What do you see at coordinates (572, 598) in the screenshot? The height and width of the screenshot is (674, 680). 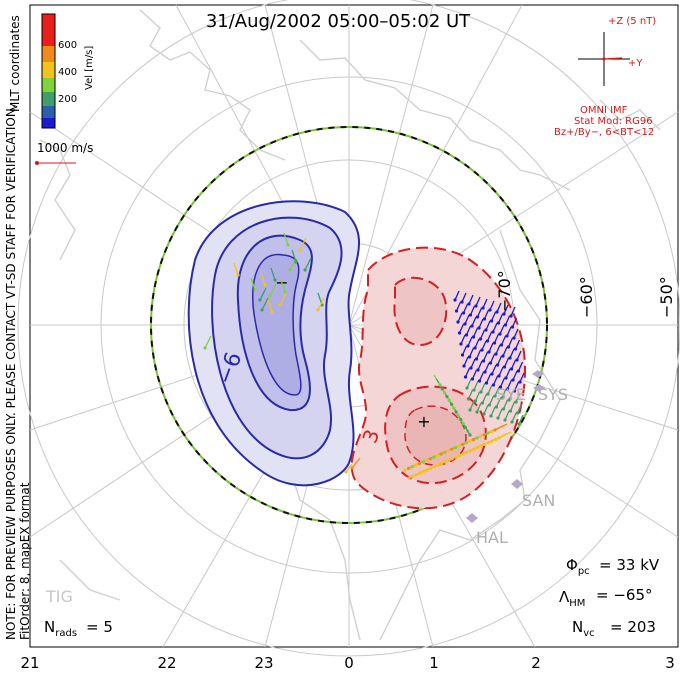 I see `lambda-hm-symbol: ΛHM` at bounding box center [572, 598].